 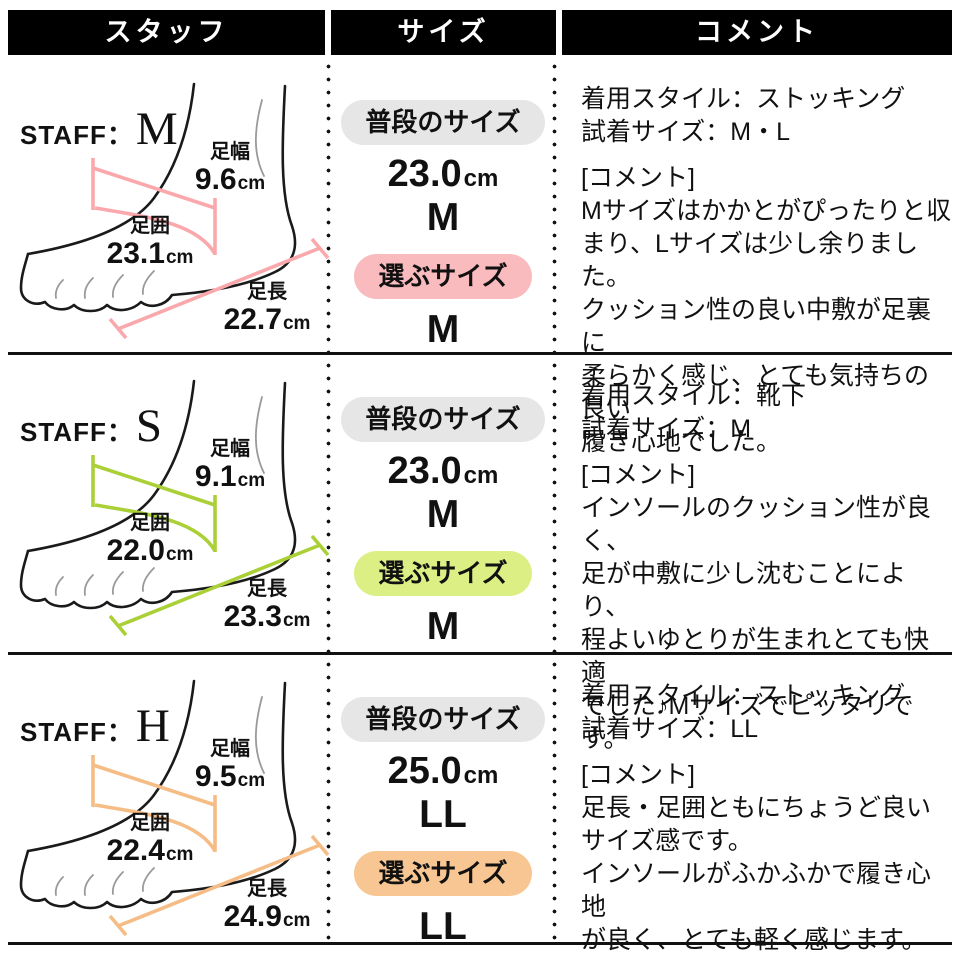 What do you see at coordinates (756, 524) in the screenshot?
I see `comment-line: インソールのクッション性が良く、` at bounding box center [756, 524].